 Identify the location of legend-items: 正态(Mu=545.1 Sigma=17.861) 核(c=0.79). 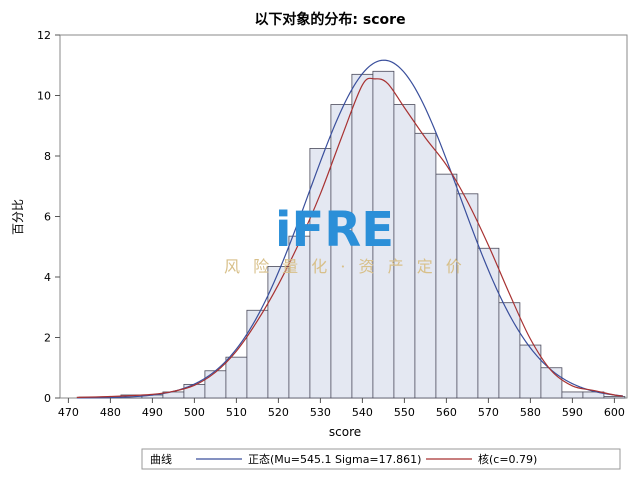
(366, 459).